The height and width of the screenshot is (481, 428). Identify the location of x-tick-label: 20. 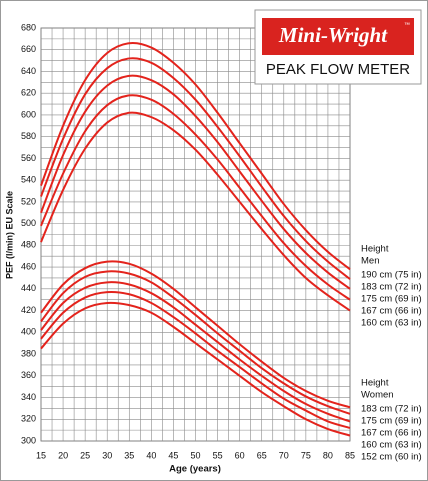
(63, 455).